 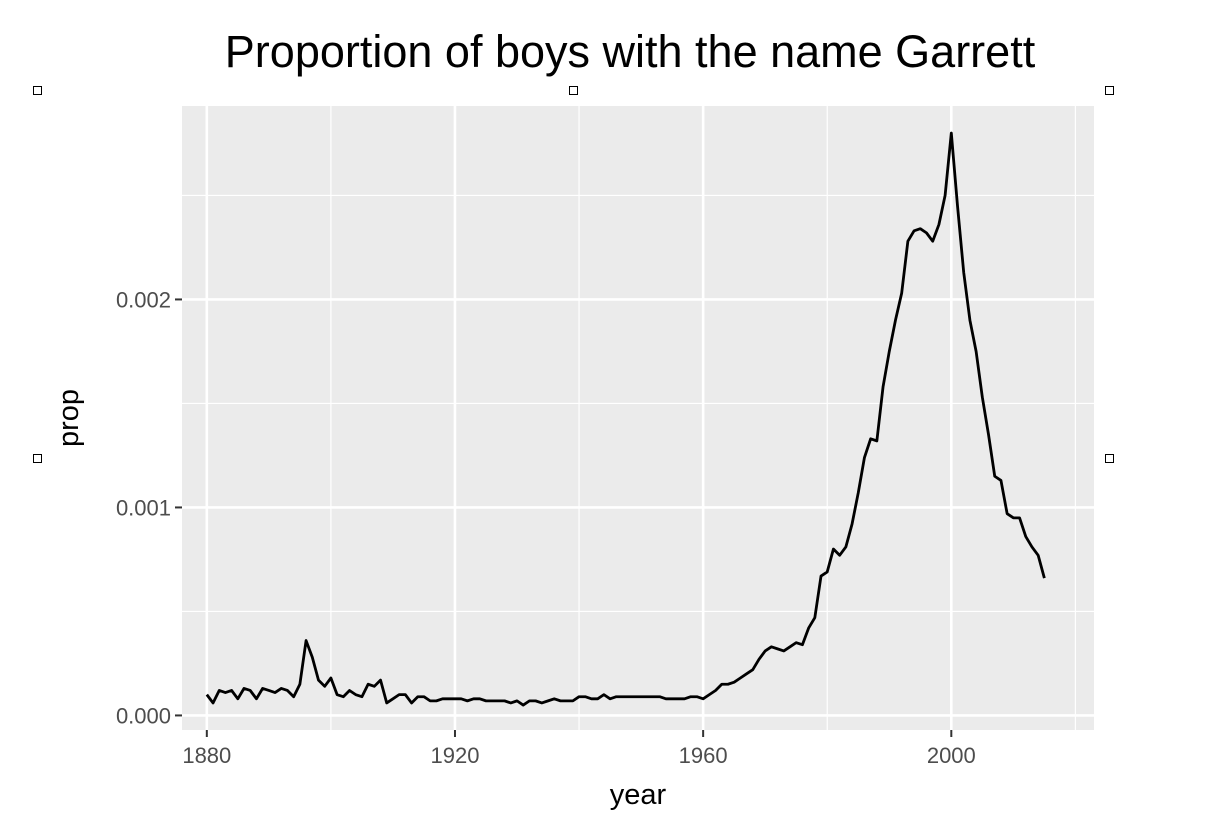 What do you see at coordinates (573, 90) in the screenshot?
I see `selection-handle-top-center` at bounding box center [573, 90].